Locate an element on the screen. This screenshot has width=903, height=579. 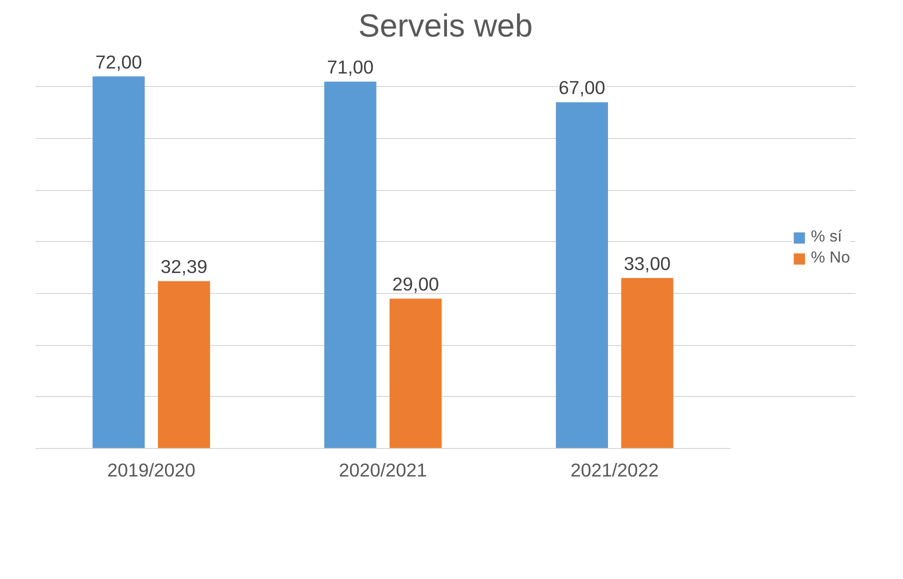
x-tick-label: 2020/2021 is located at coordinates (383, 470).